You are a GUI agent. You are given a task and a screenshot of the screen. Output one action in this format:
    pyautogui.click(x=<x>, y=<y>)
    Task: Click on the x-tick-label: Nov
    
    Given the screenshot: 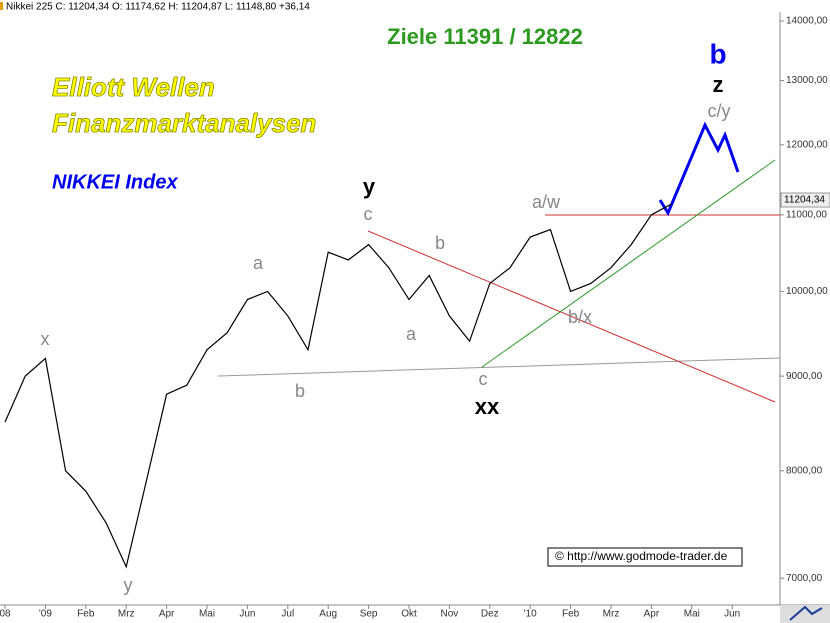 What is the action you would take?
    pyautogui.click(x=450, y=614)
    